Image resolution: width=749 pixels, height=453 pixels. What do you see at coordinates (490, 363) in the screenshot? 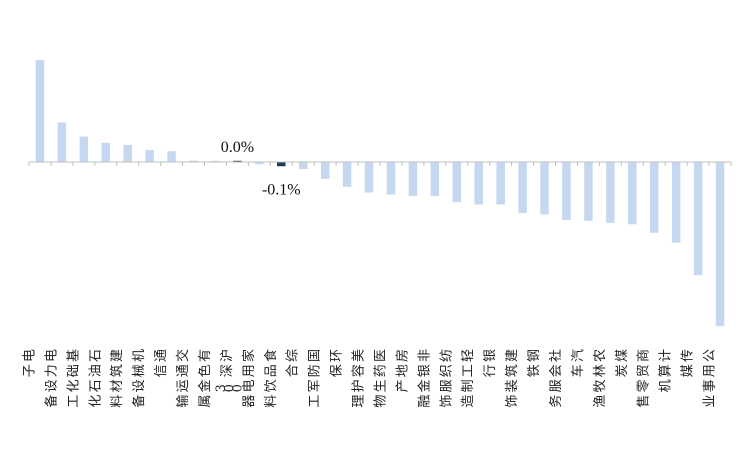
I see `category-label: 银行` at bounding box center [490, 363].